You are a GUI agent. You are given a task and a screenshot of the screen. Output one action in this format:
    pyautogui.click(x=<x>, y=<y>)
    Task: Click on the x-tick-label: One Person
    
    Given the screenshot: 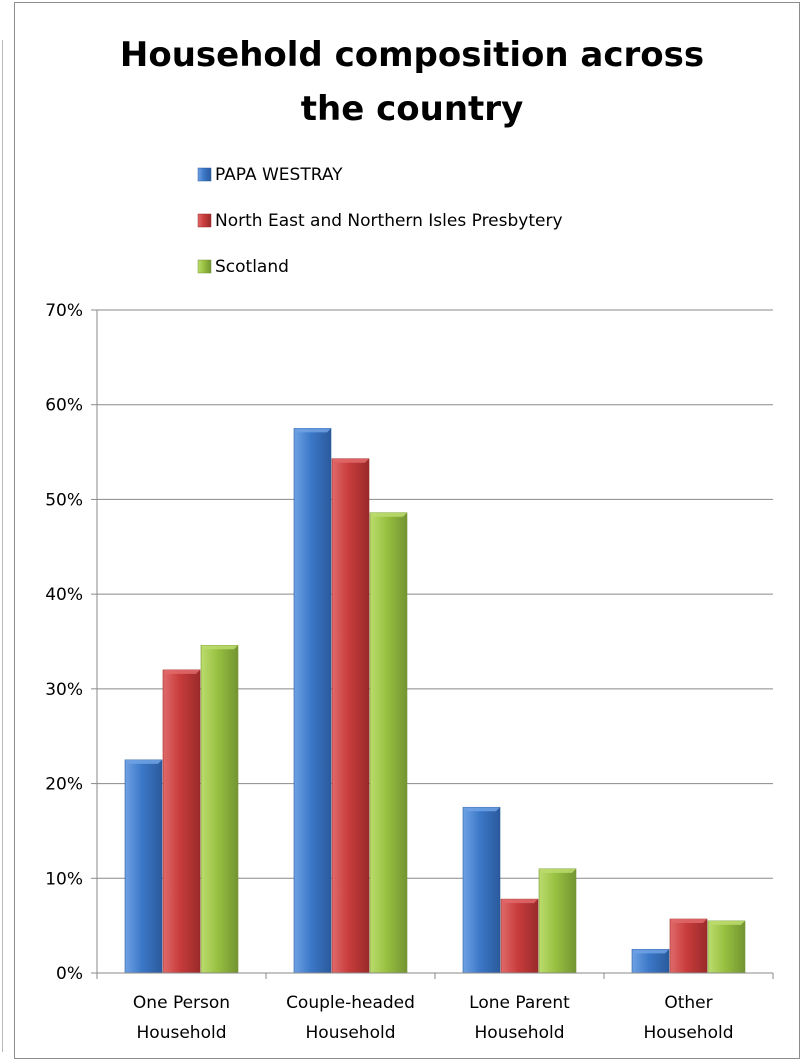 What is the action you would take?
    pyautogui.click(x=181, y=1003)
    